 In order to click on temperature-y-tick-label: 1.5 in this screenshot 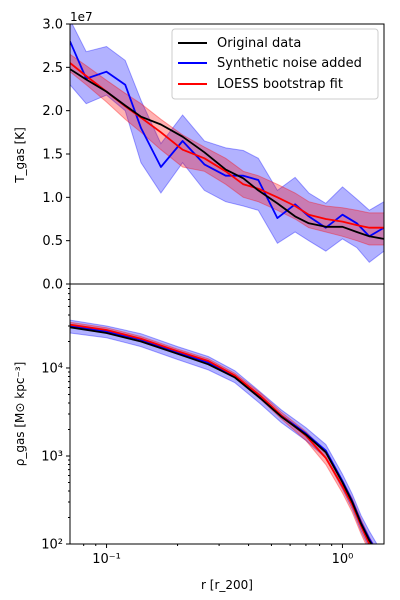, I will do `click(52, 155)`.